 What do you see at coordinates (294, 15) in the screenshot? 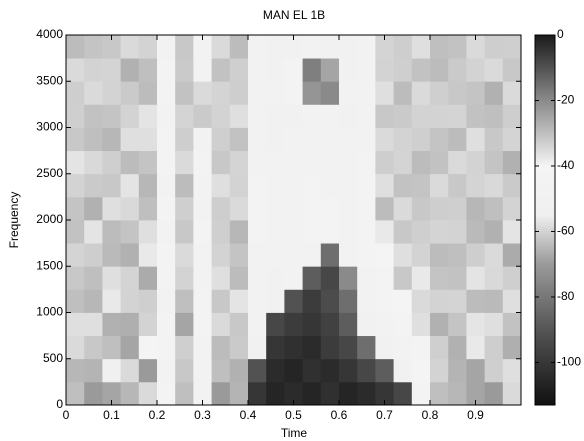
I see `chart-title: MAN EL 1B` at bounding box center [294, 15].